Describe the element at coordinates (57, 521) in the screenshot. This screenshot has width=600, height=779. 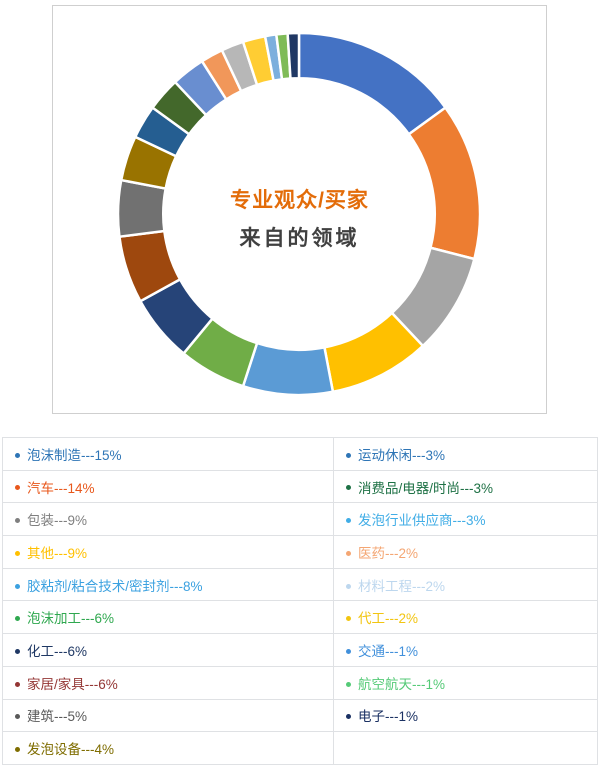
I see `legend-label: 包装---9%` at that location.